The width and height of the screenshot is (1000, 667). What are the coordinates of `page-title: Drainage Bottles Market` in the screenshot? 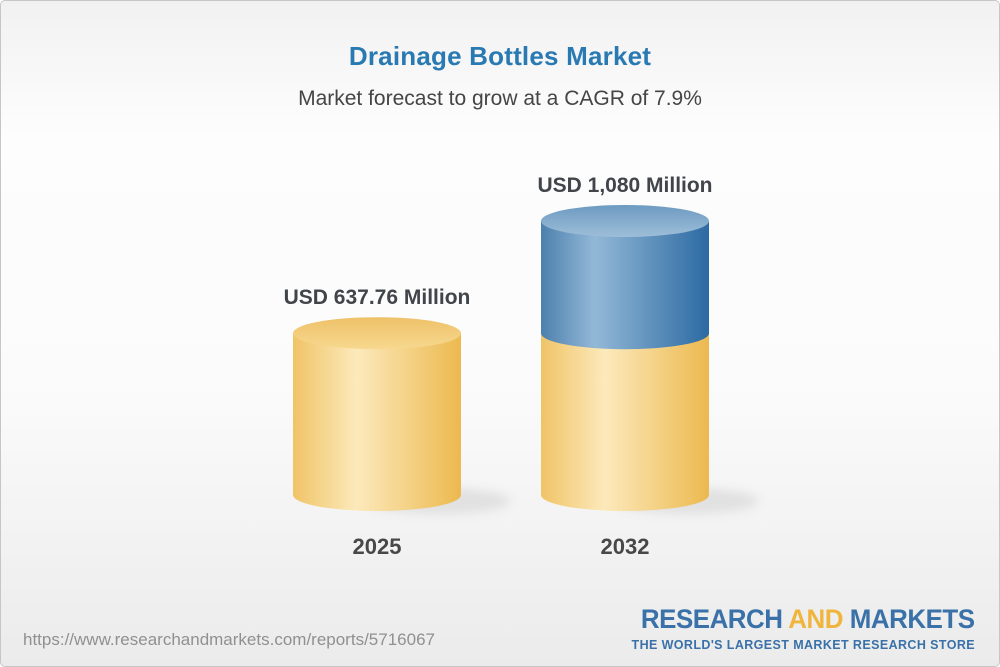 It's located at (500, 56).